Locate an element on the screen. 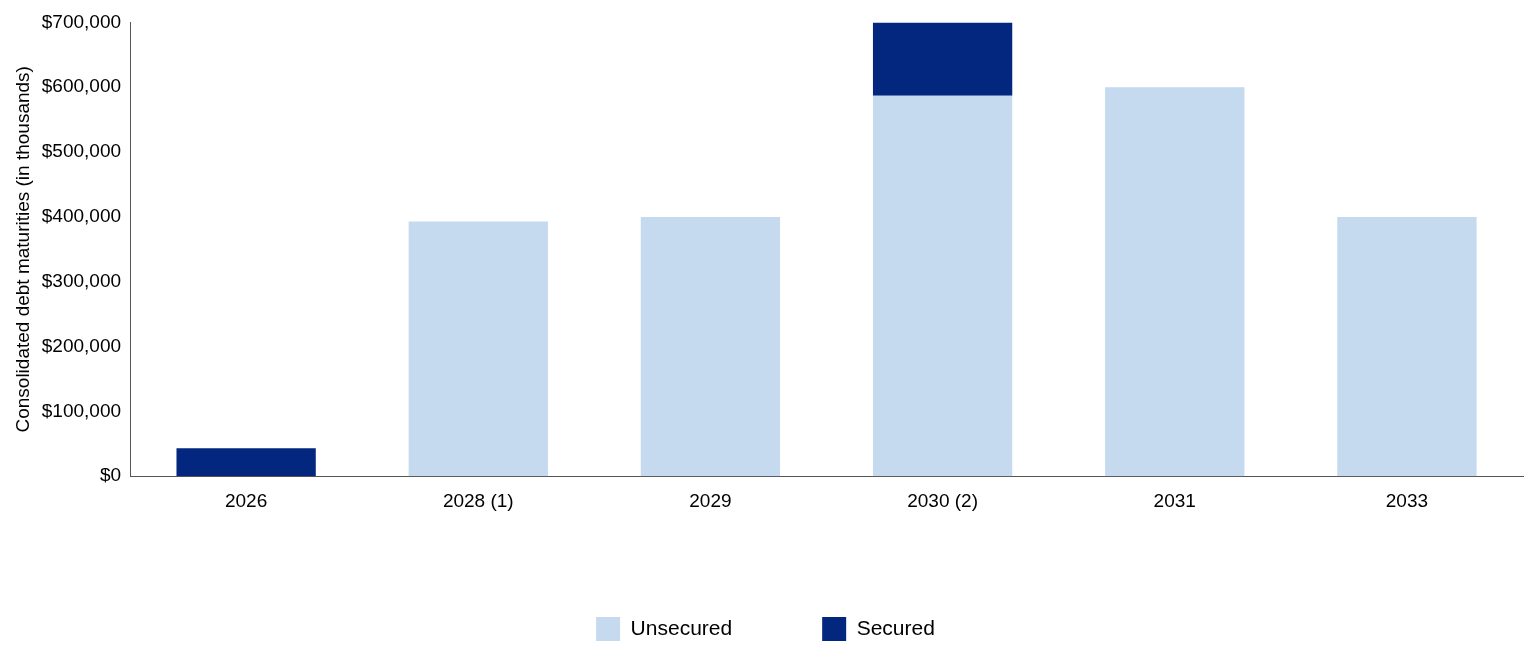  legend-label: Secured is located at coordinates (895, 627).